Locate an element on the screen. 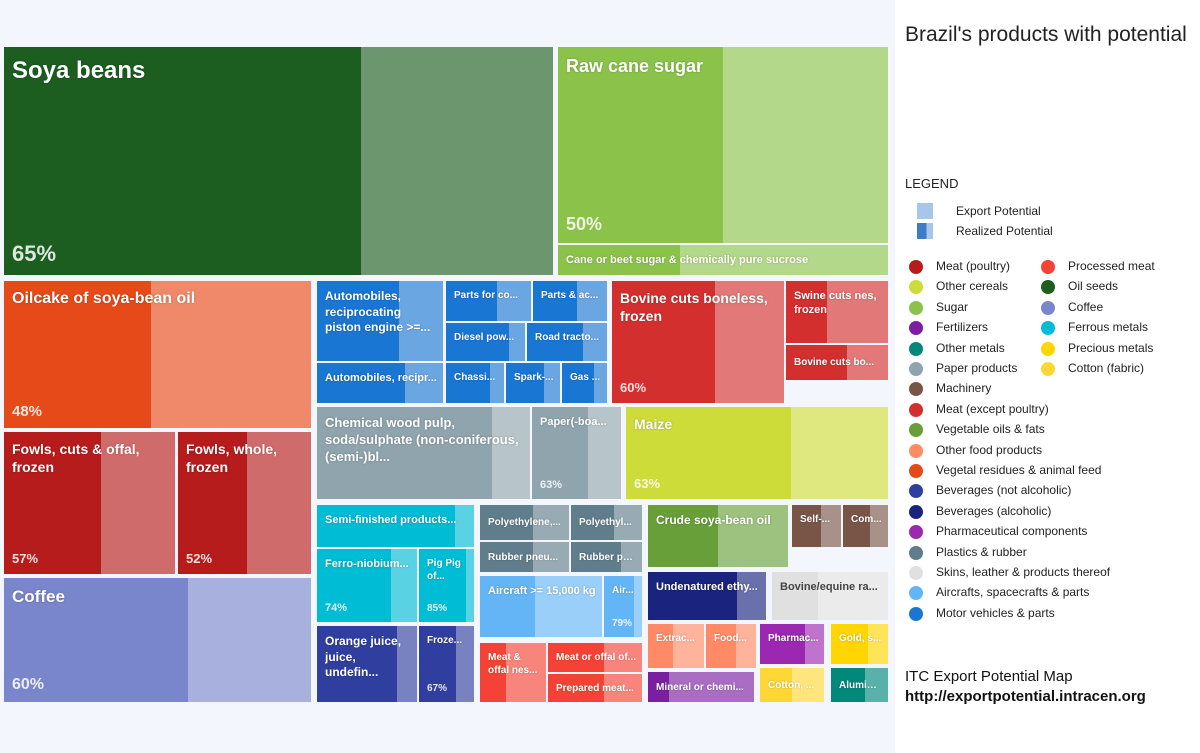 The image size is (1200, 753). treemap-tile: Coffee 60% is located at coordinates (157, 640).